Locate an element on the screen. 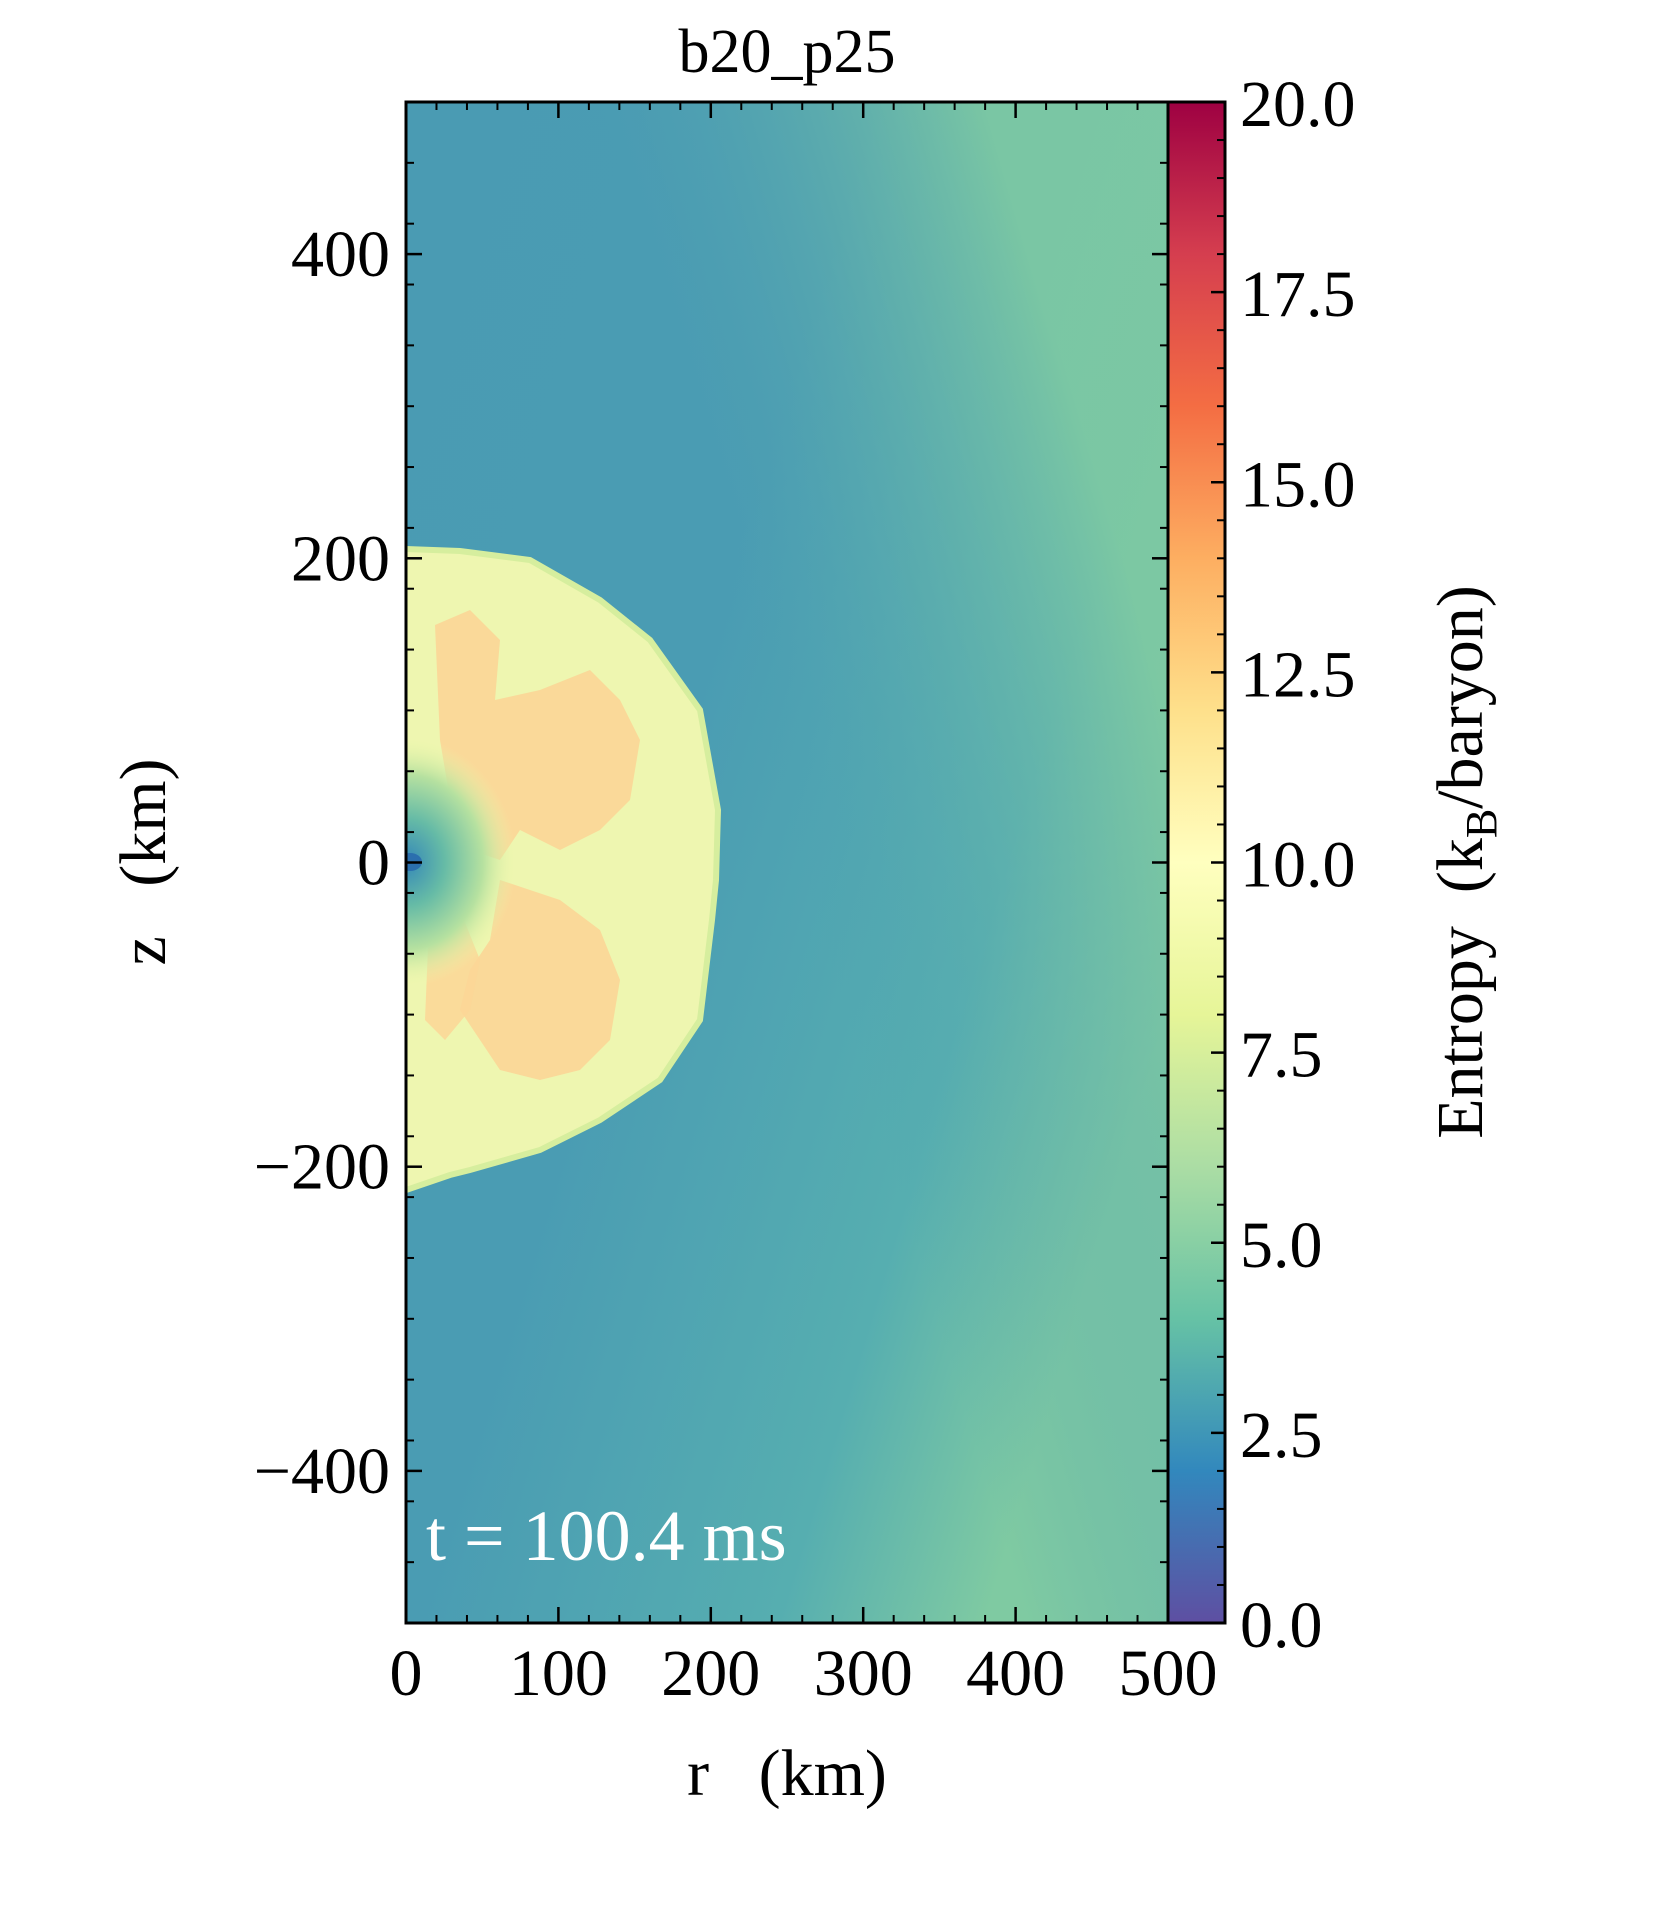  inner-core is located at coordinates (461, 862).